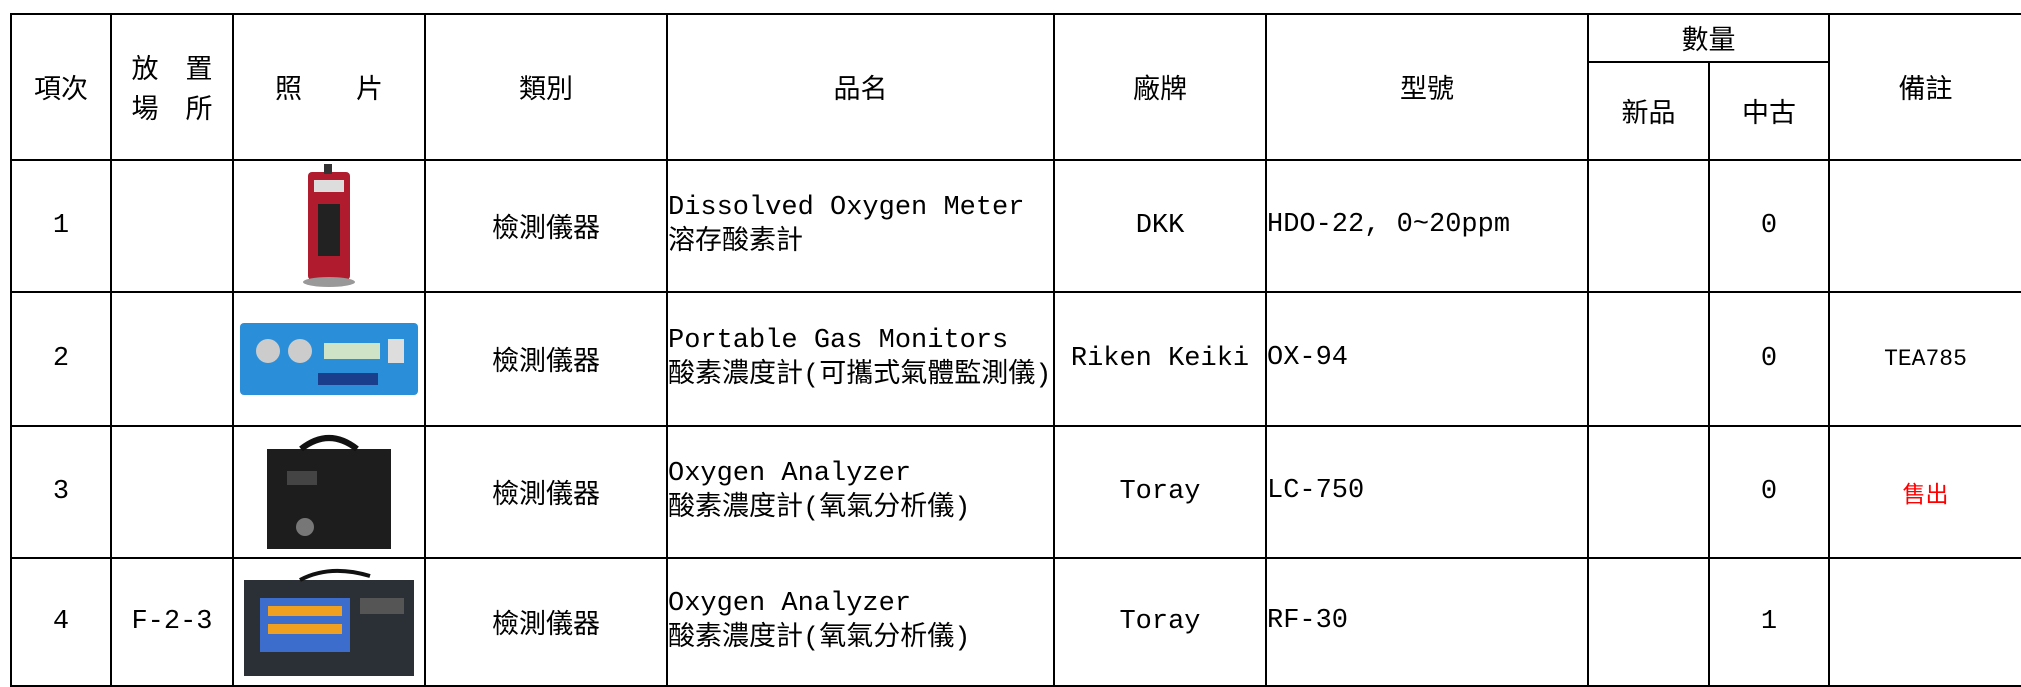  I want to click on header-location-line: 放 置, so click(172, 72).